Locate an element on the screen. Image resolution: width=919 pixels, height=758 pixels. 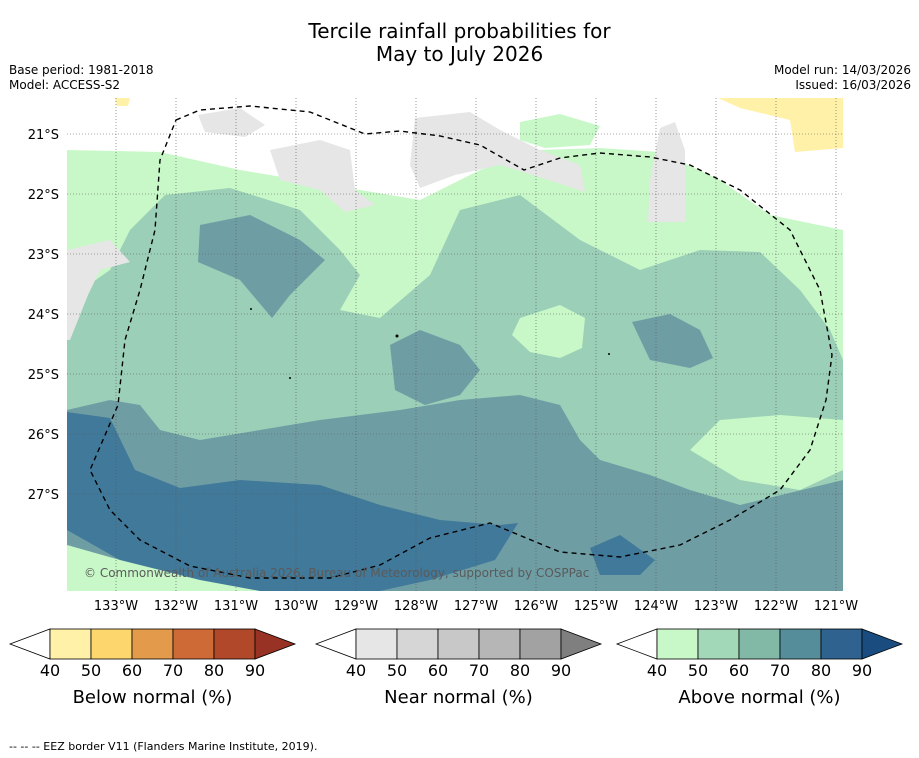
model-run: Model run: 14/03/2026 is located at coordinates (842, 70).